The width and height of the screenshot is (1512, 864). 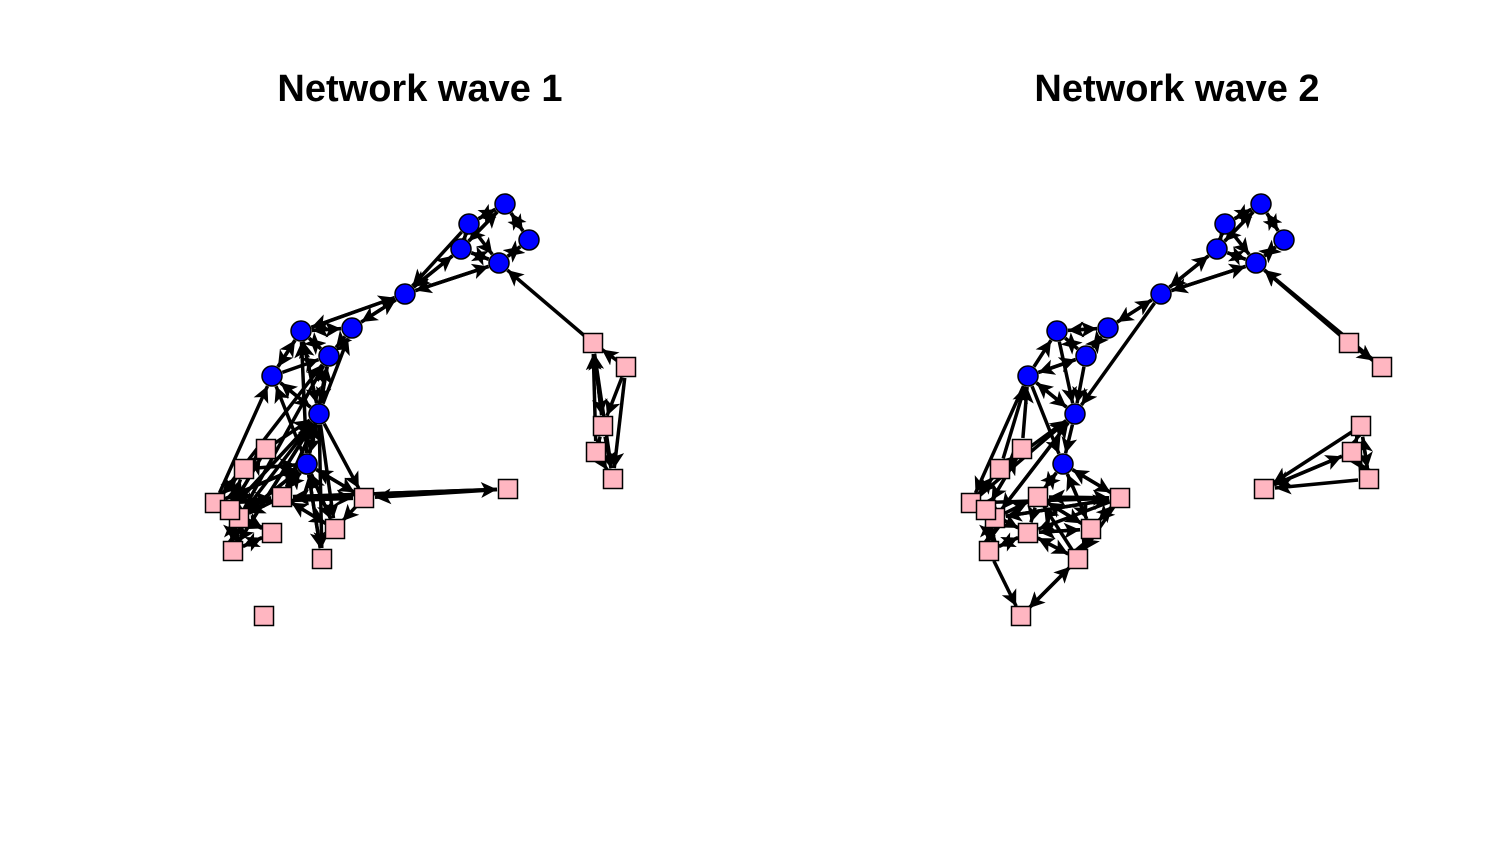 What do you see at coordinates (420, 89) in the screenshot?
I see `panel-title-wave-1: Network wave 1` at bounding box center [420, 89].